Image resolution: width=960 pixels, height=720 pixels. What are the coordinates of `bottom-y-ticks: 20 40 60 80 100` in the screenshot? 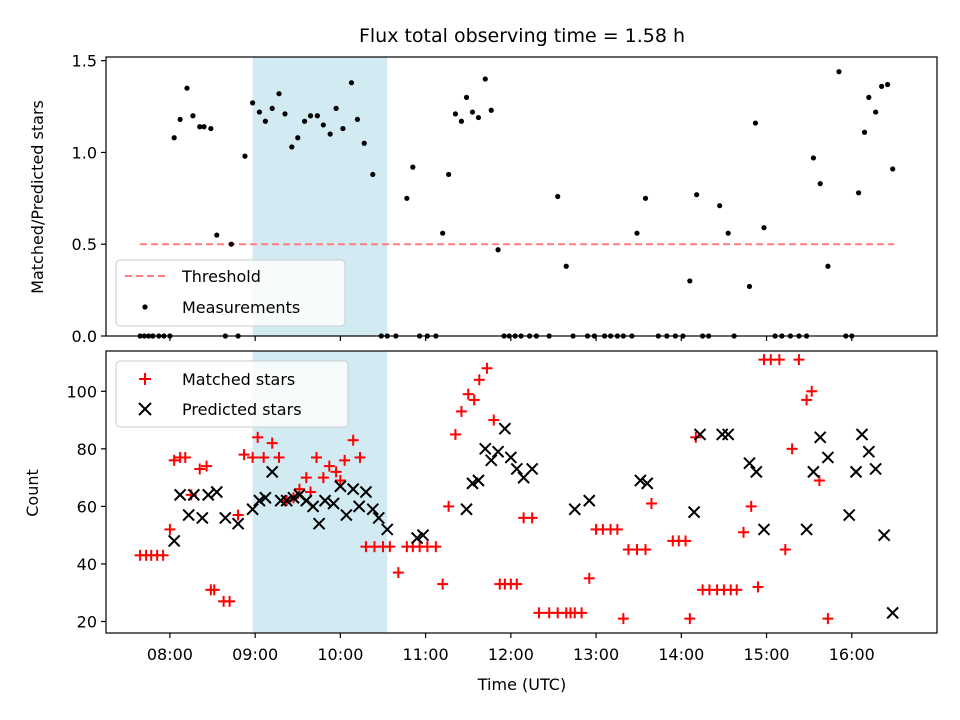 It's located at (86, 506).